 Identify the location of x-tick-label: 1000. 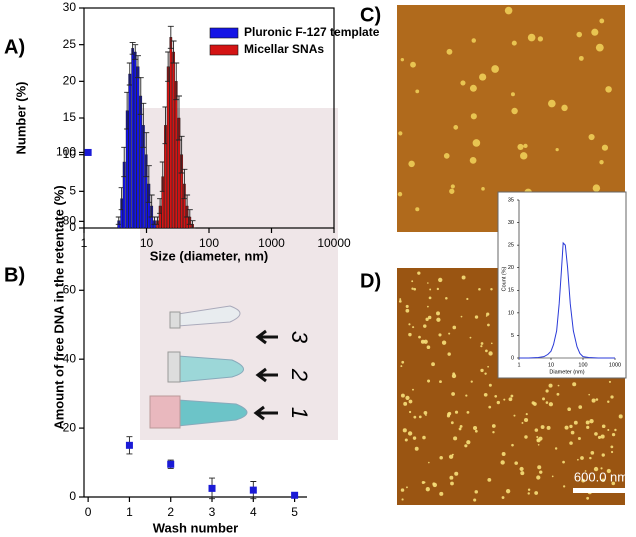
(615, 365).